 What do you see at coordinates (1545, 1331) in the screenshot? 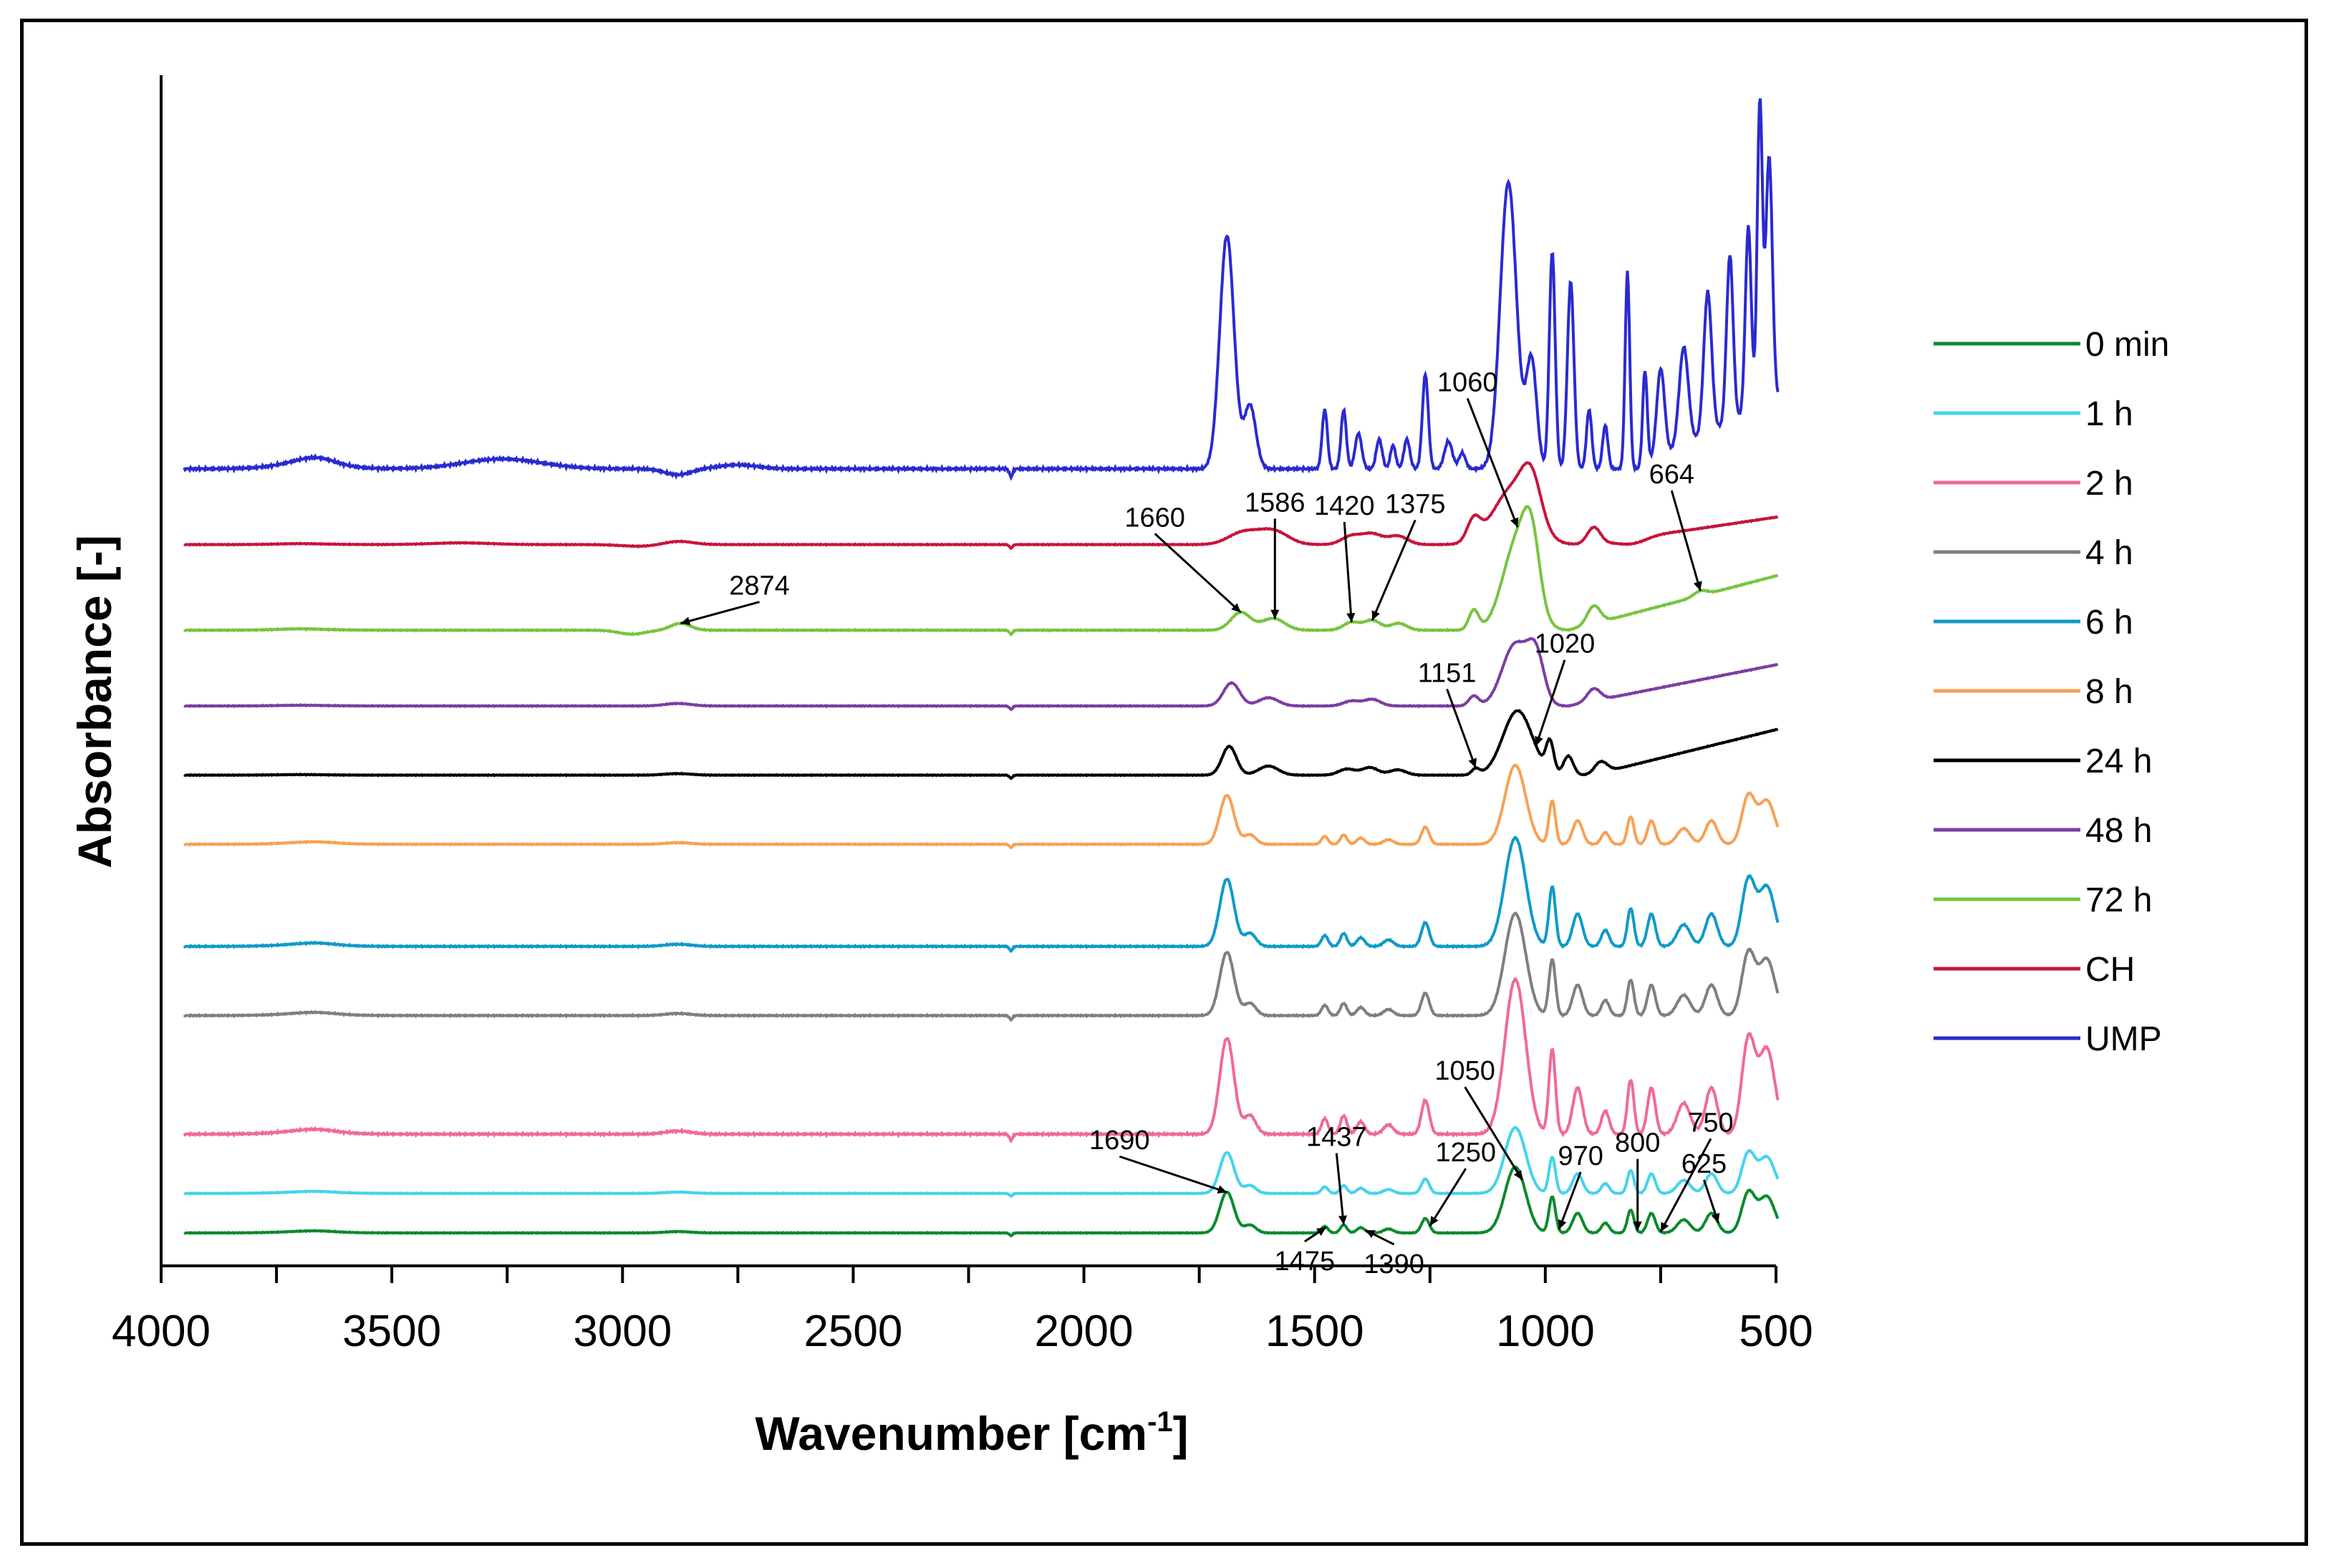
I see `x-tick-label-1000: 1000` at bounding box center [1545, 1331].